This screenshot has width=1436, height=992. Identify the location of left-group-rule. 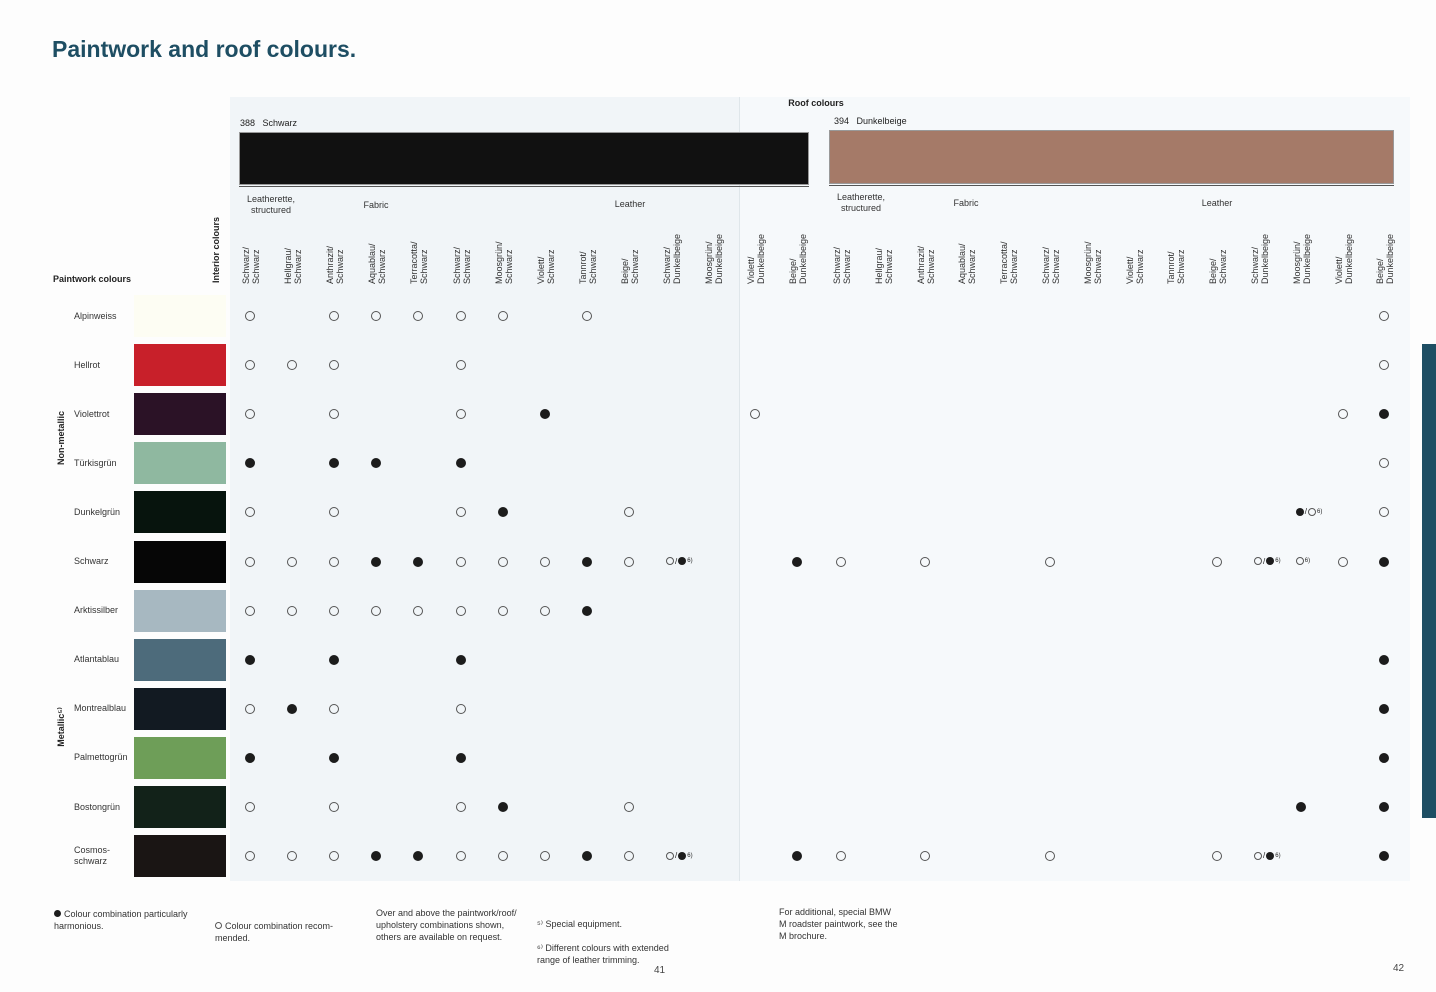
(524, 186).